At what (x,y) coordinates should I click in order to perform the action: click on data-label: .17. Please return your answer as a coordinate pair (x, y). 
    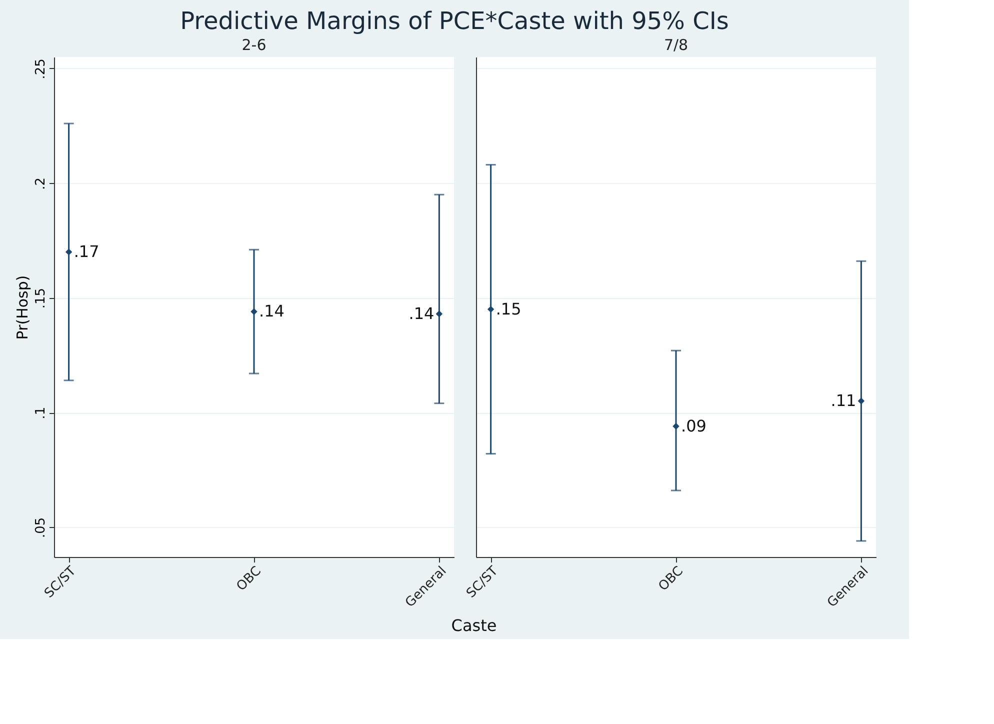
    Looking at the image, I should click on (87, 251).